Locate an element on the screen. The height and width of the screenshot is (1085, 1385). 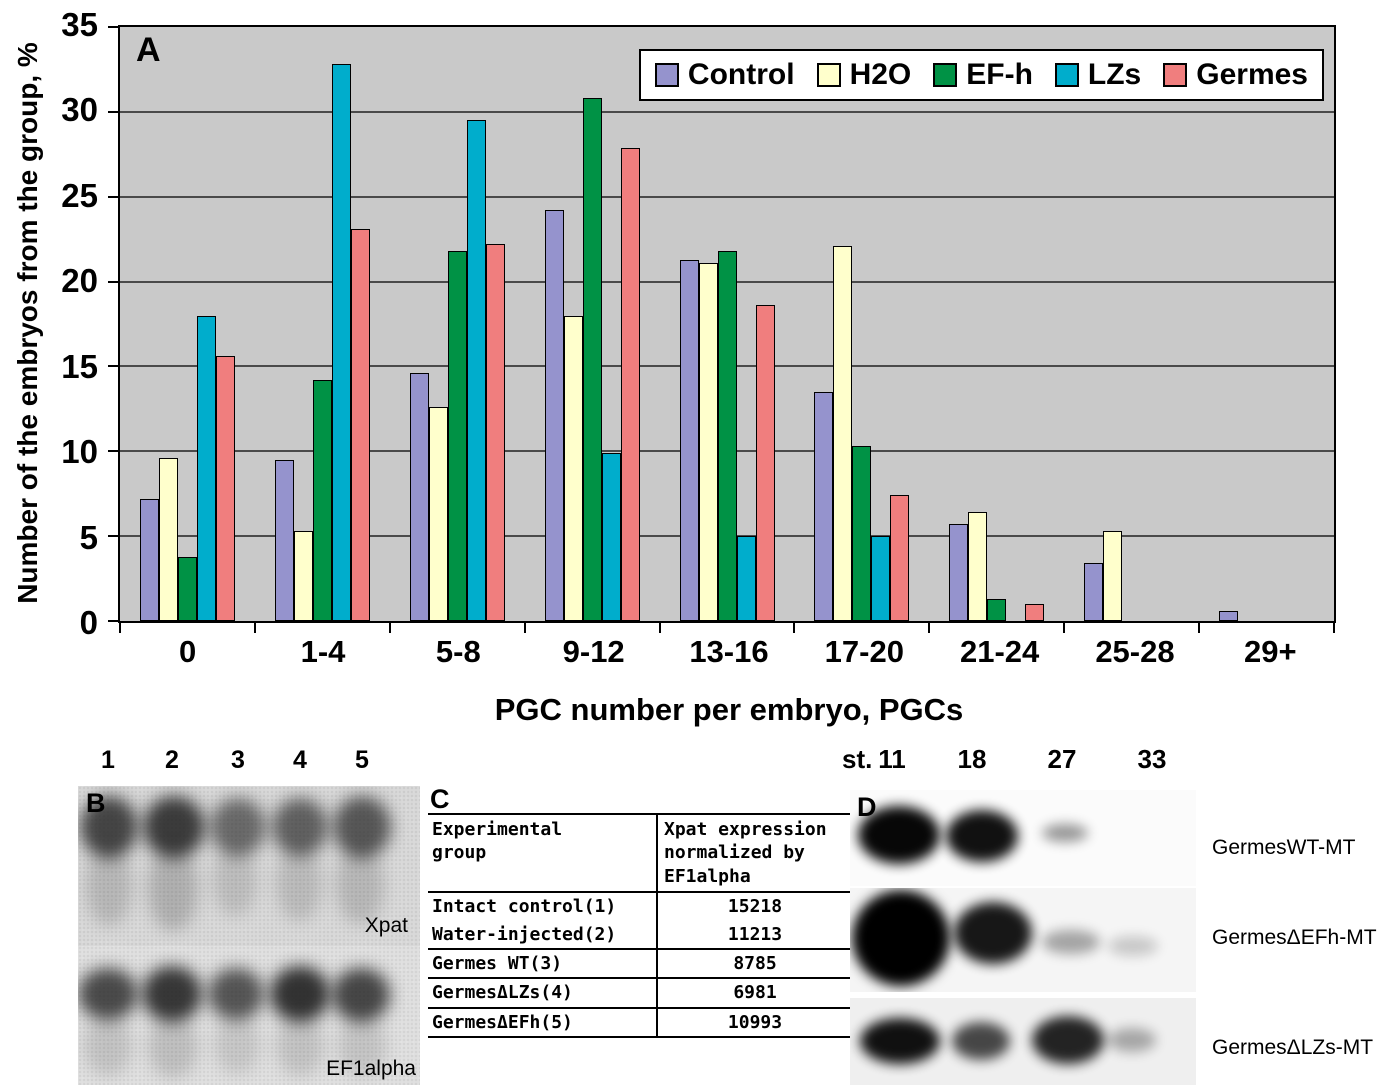
y-tick-label: 15 is located at coordinates (79, 366).